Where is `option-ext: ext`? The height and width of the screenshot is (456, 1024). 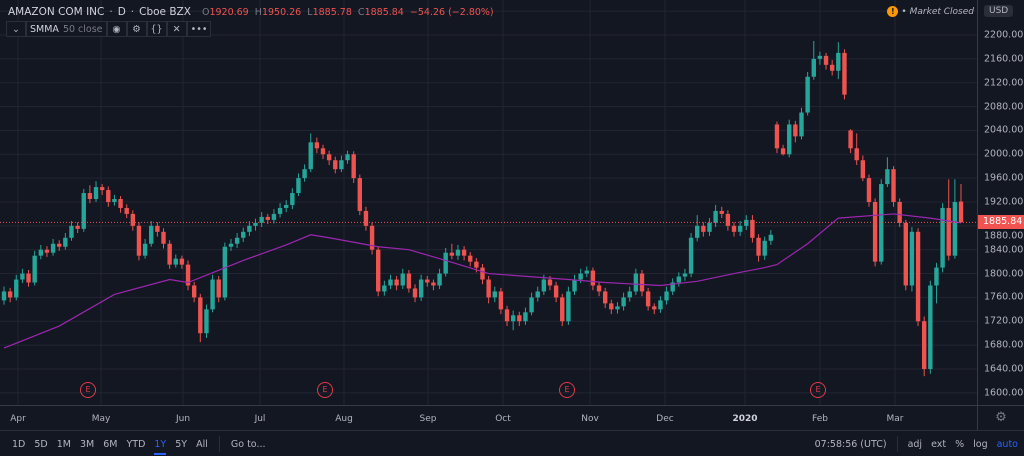
option-ext: ext is located at coordinates (939, 444).